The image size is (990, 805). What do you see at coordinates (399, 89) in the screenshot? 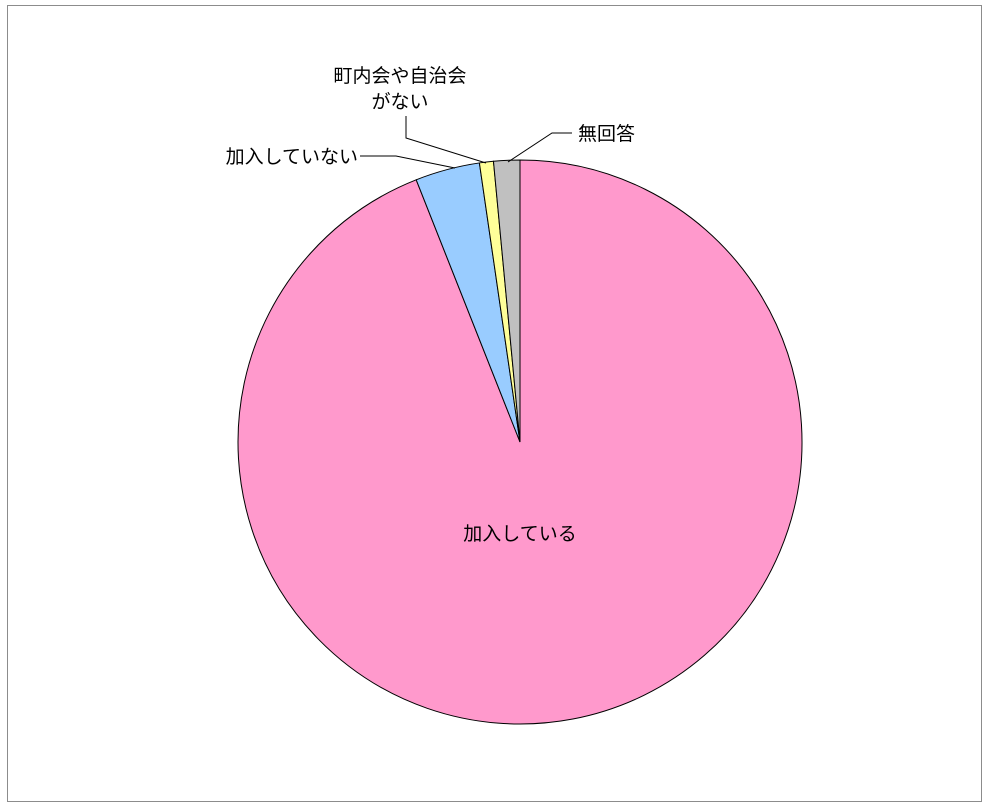
I see `slice-label-3: 町内会や自治会がない` at bounding box center [399, 89].